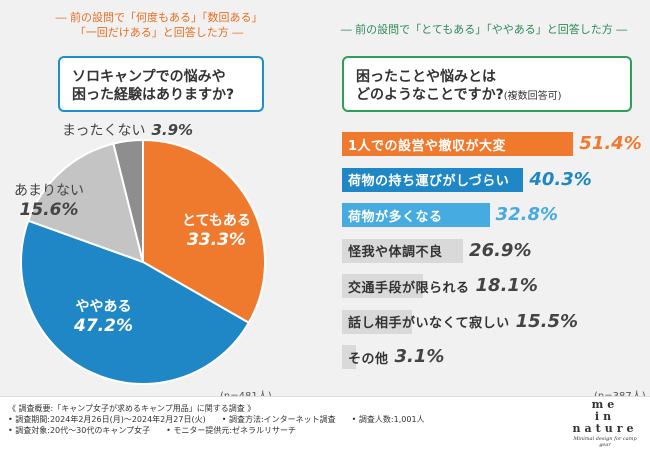  What do you see at coordinates (159, 32) in the screenshot?
I see `left-heading-line2: 「一回だけある」と回答した方 ―` at bounding box center [159, 32].